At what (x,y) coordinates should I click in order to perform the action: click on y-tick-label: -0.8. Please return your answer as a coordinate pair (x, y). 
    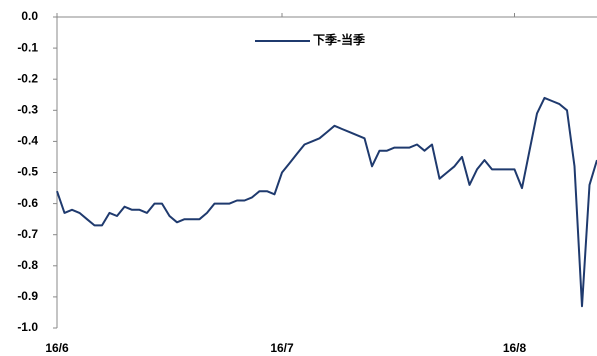
    Looking at the image, I should click on (27, 265).